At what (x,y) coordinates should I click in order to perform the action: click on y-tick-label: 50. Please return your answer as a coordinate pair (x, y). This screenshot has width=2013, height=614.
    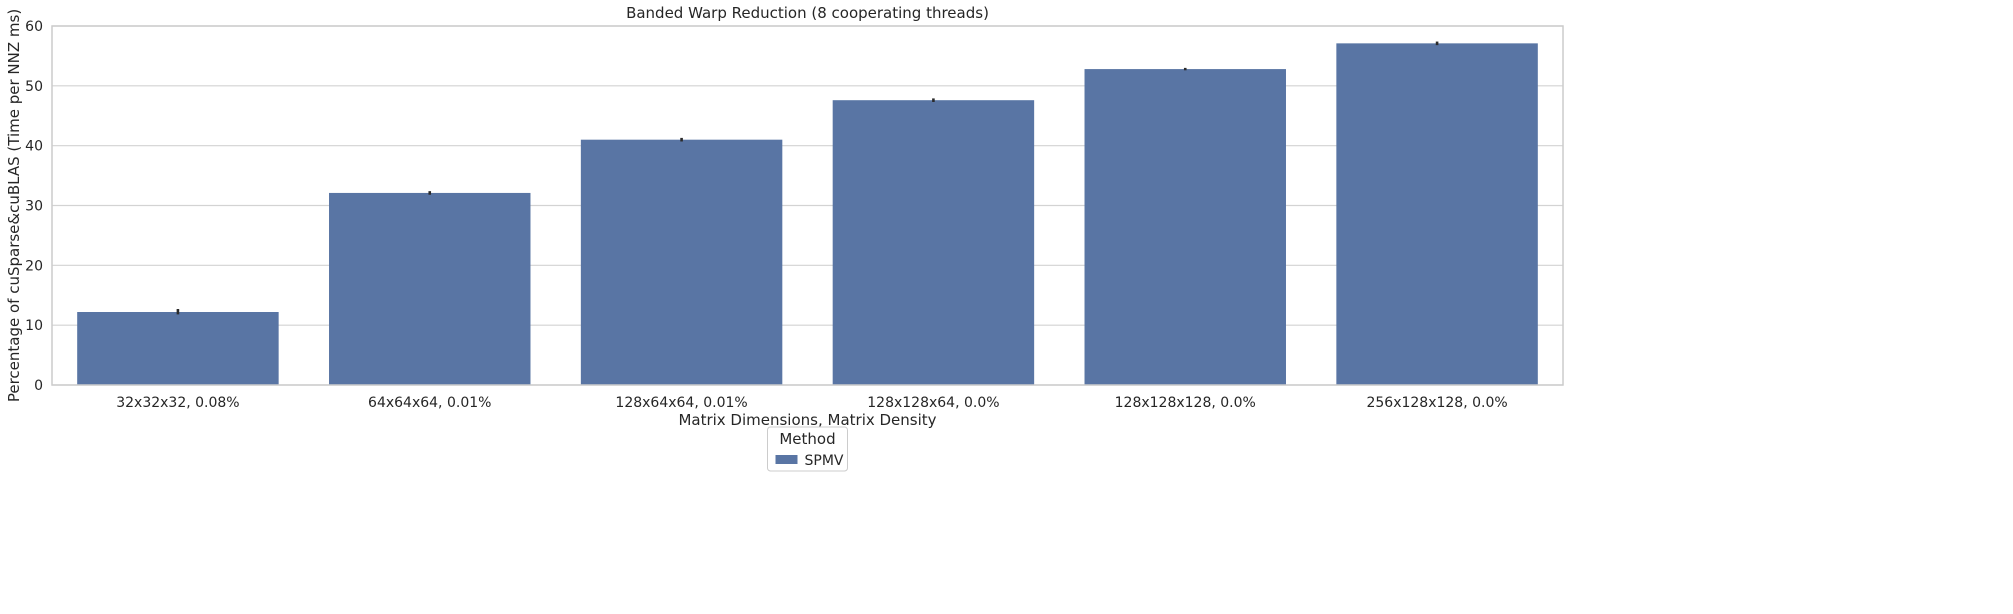
    Looking at the image, I should click on (34, 87).